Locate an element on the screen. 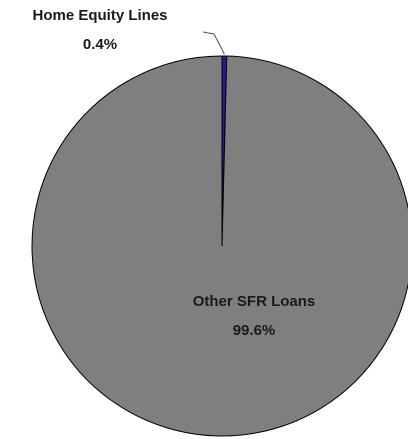 The width and height of the screenshot is (408, 439). leader-line-home-equity is located at coordinates (213, 43).